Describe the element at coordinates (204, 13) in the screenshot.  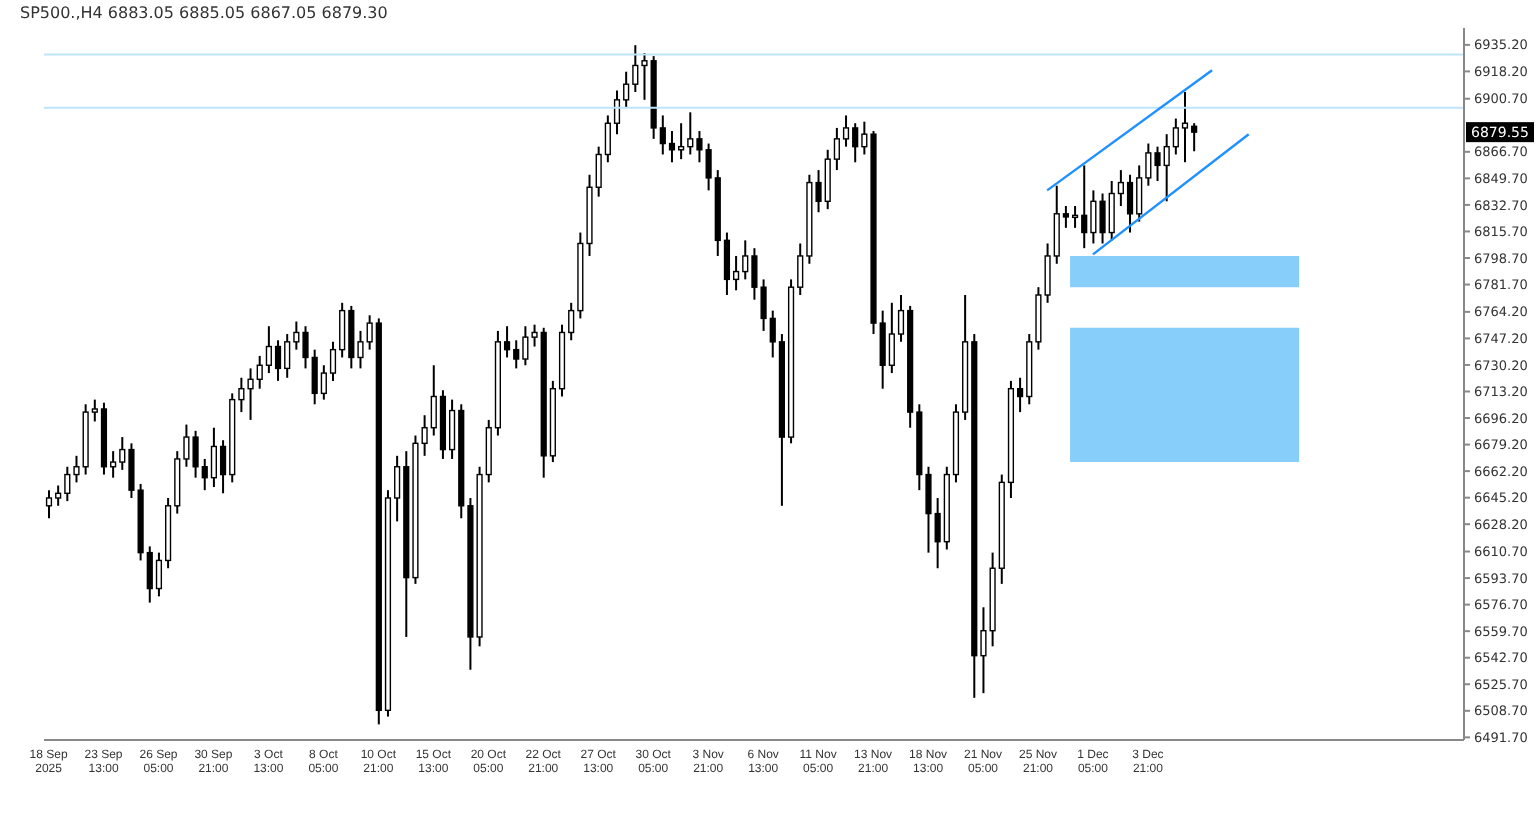
I see `chart-title: SP500.,H4 6883.05 6885.05 6867.05 6879.30` at that location.